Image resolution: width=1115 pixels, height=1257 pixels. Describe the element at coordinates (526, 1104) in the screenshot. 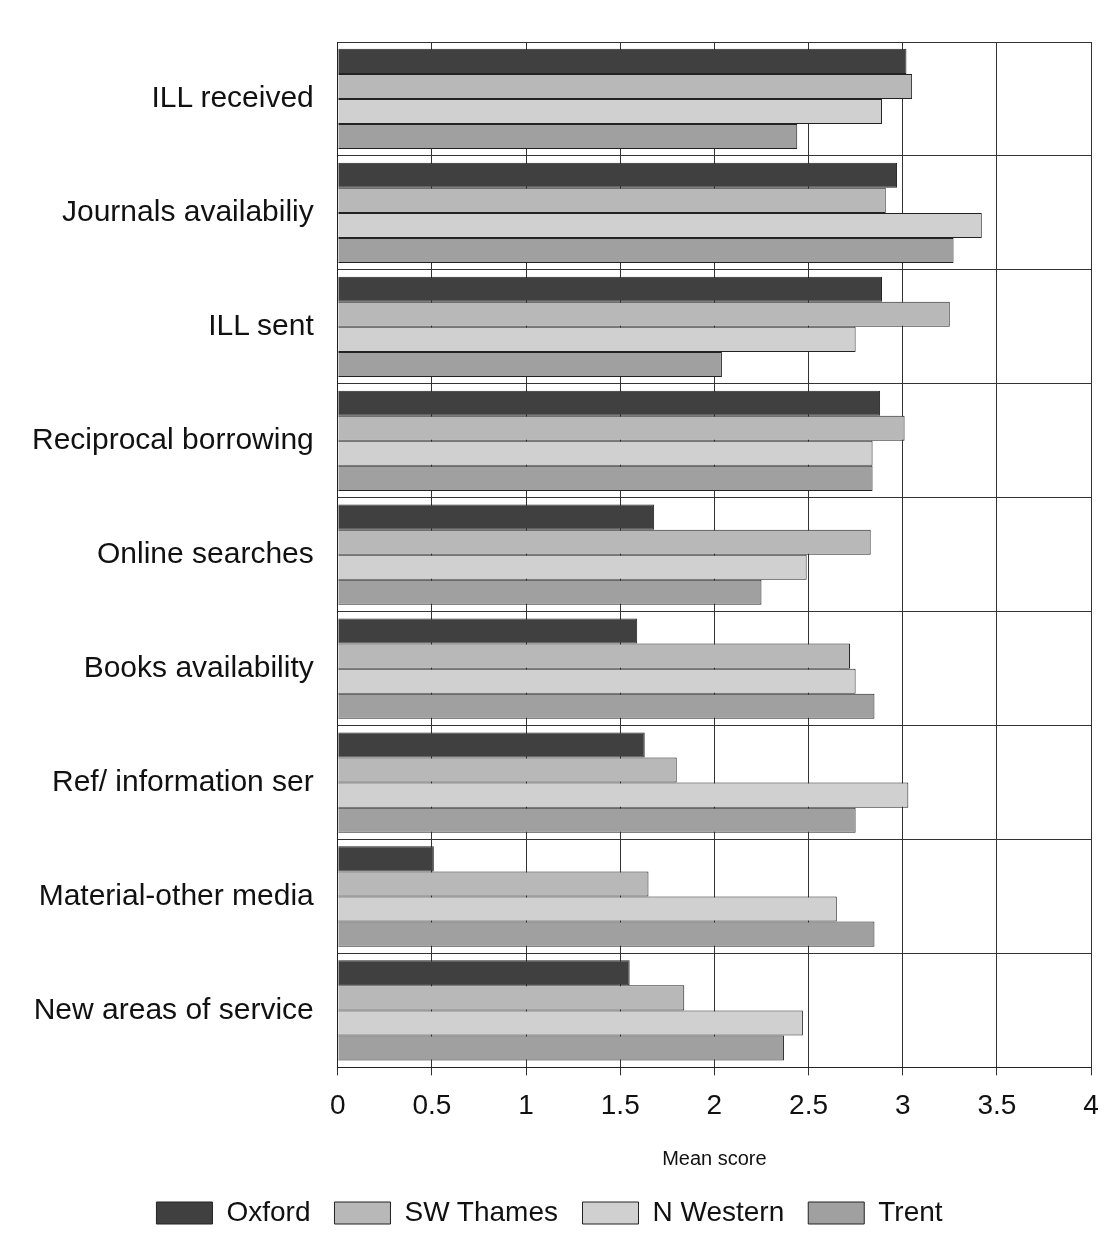

I see `x-tick-label: 1` at that location.